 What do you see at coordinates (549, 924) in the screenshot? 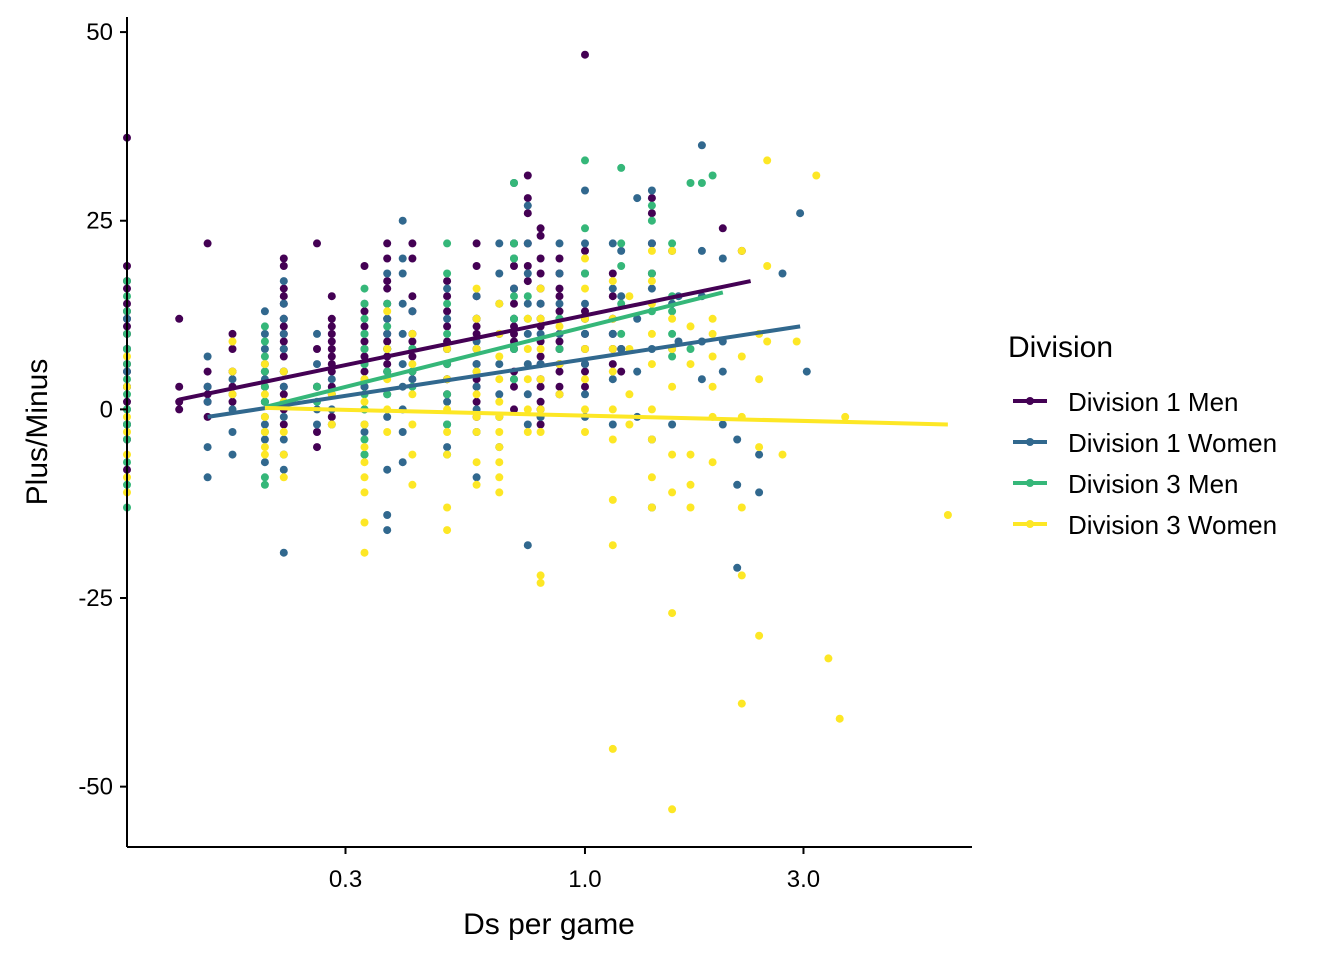
I see `x-axis-title: Ds per game` at bounding box center [549, 924].